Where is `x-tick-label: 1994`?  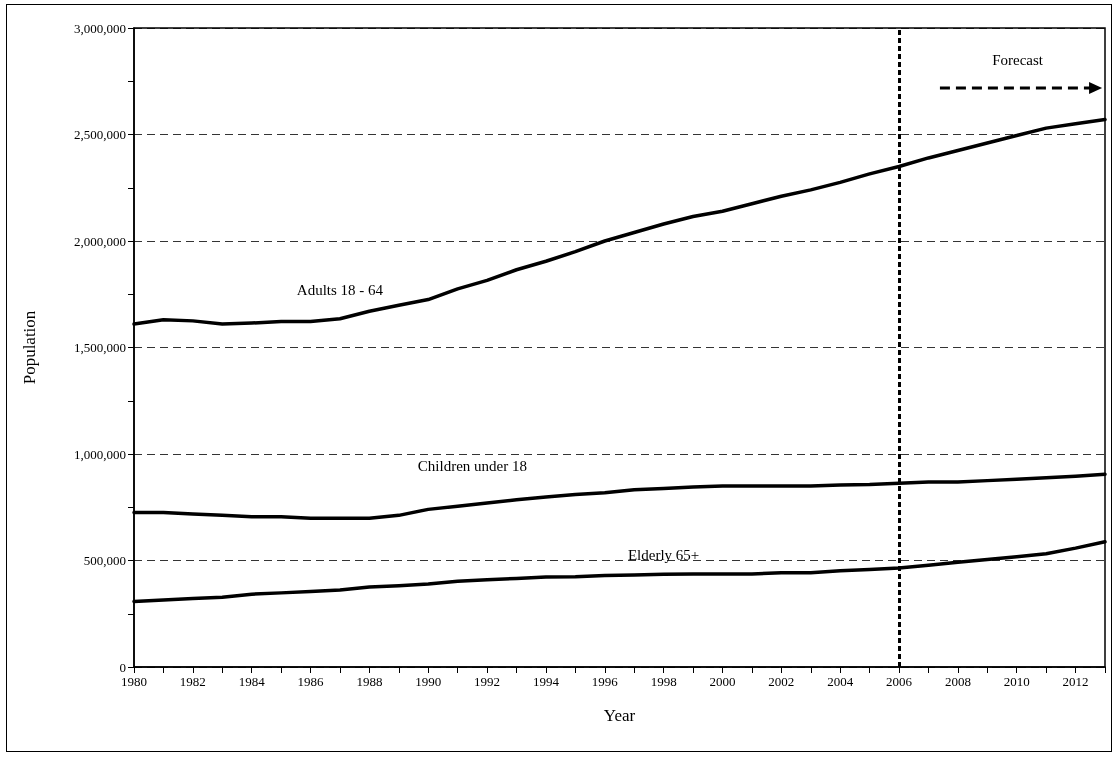 x-tick-label: 1994 is located at coordinates (546, 681).